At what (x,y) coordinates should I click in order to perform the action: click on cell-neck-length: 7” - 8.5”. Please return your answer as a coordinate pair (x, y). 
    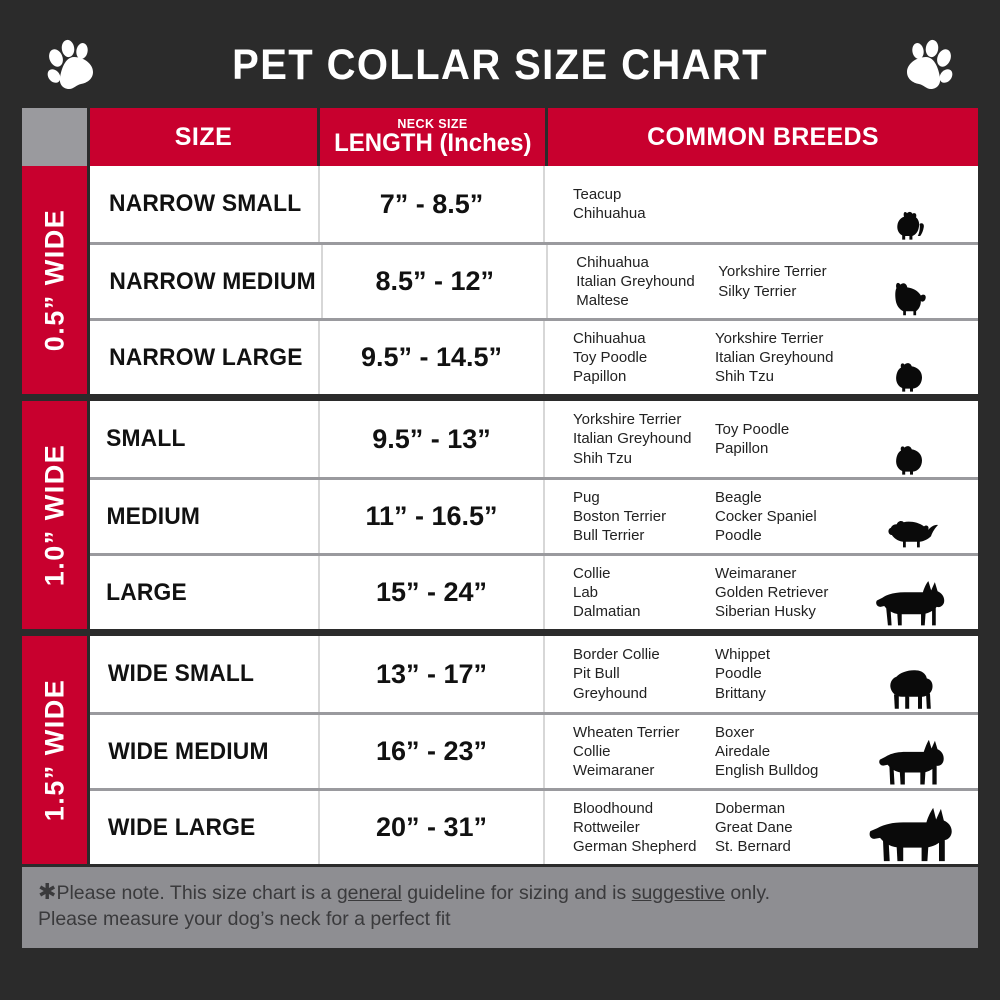
    Looking at the image, I should click on (432, 204).